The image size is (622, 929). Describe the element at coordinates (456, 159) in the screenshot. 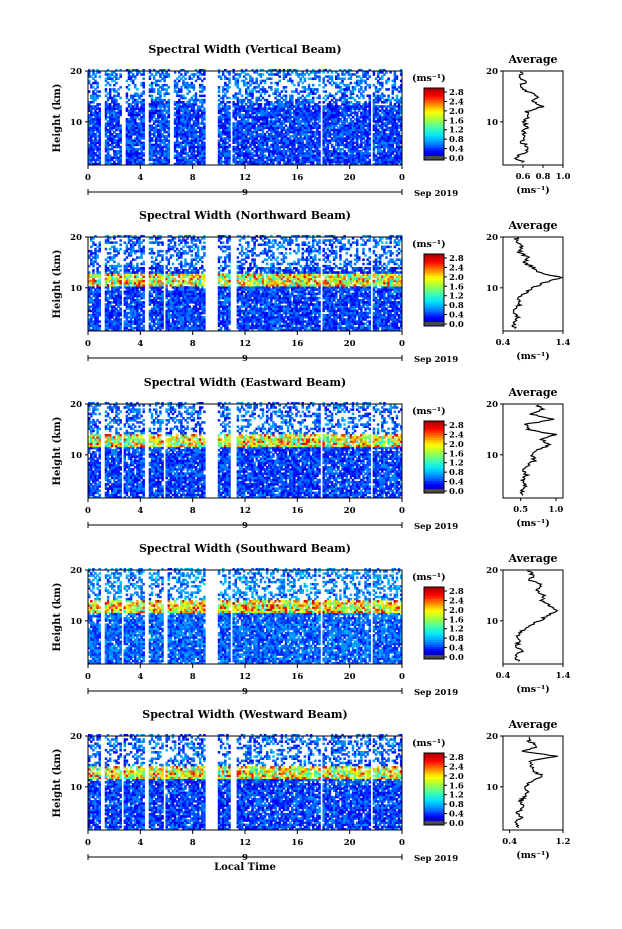

I see `colorbar-tick-label: 0.0` at that location.